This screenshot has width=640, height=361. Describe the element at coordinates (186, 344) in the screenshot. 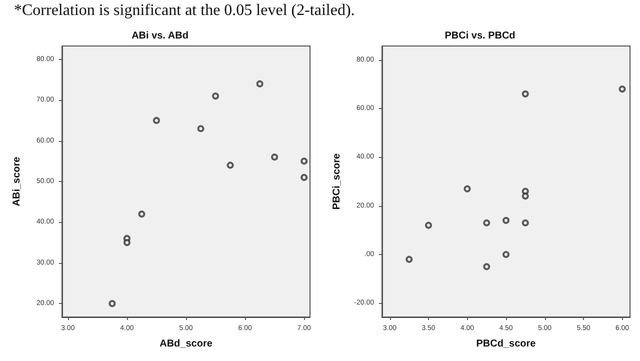

I see `x-axis-title: ABd_score` at that location.